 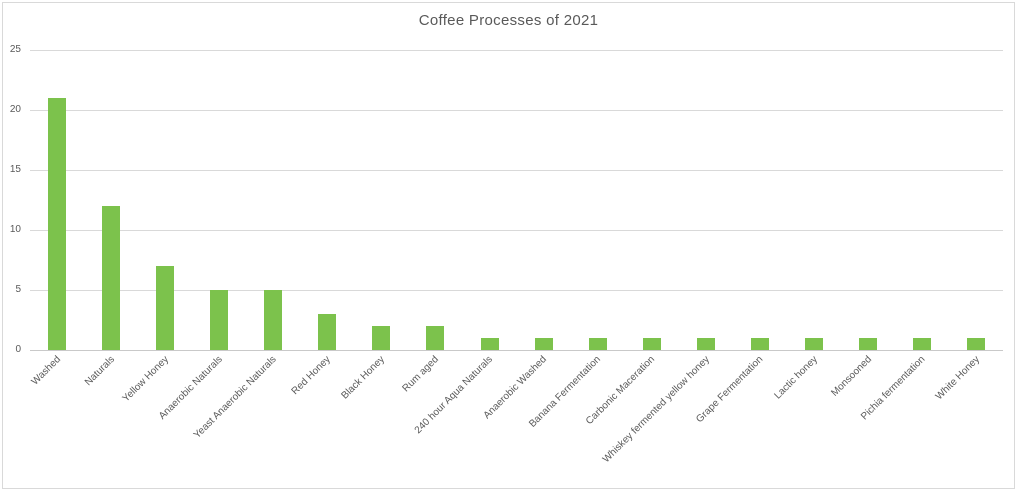 What do you see at coordinates (508, 20) in the screenshot?
I see `chart-title: Coffee Processes of 2021` at bounding box center [508, 20].